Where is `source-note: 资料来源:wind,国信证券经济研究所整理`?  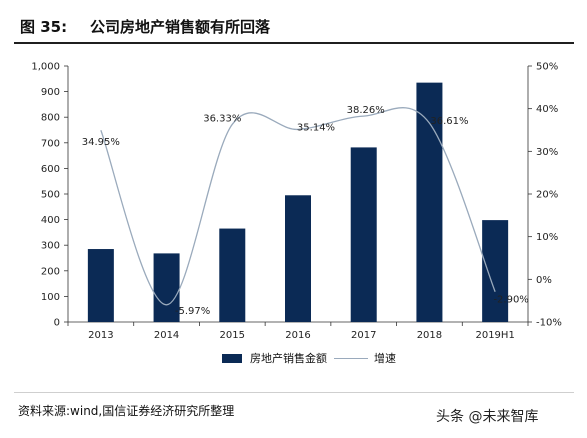
source-note: 资料来源:wind,国信证券经济研究所整理 is located at coordinates (126, 411).